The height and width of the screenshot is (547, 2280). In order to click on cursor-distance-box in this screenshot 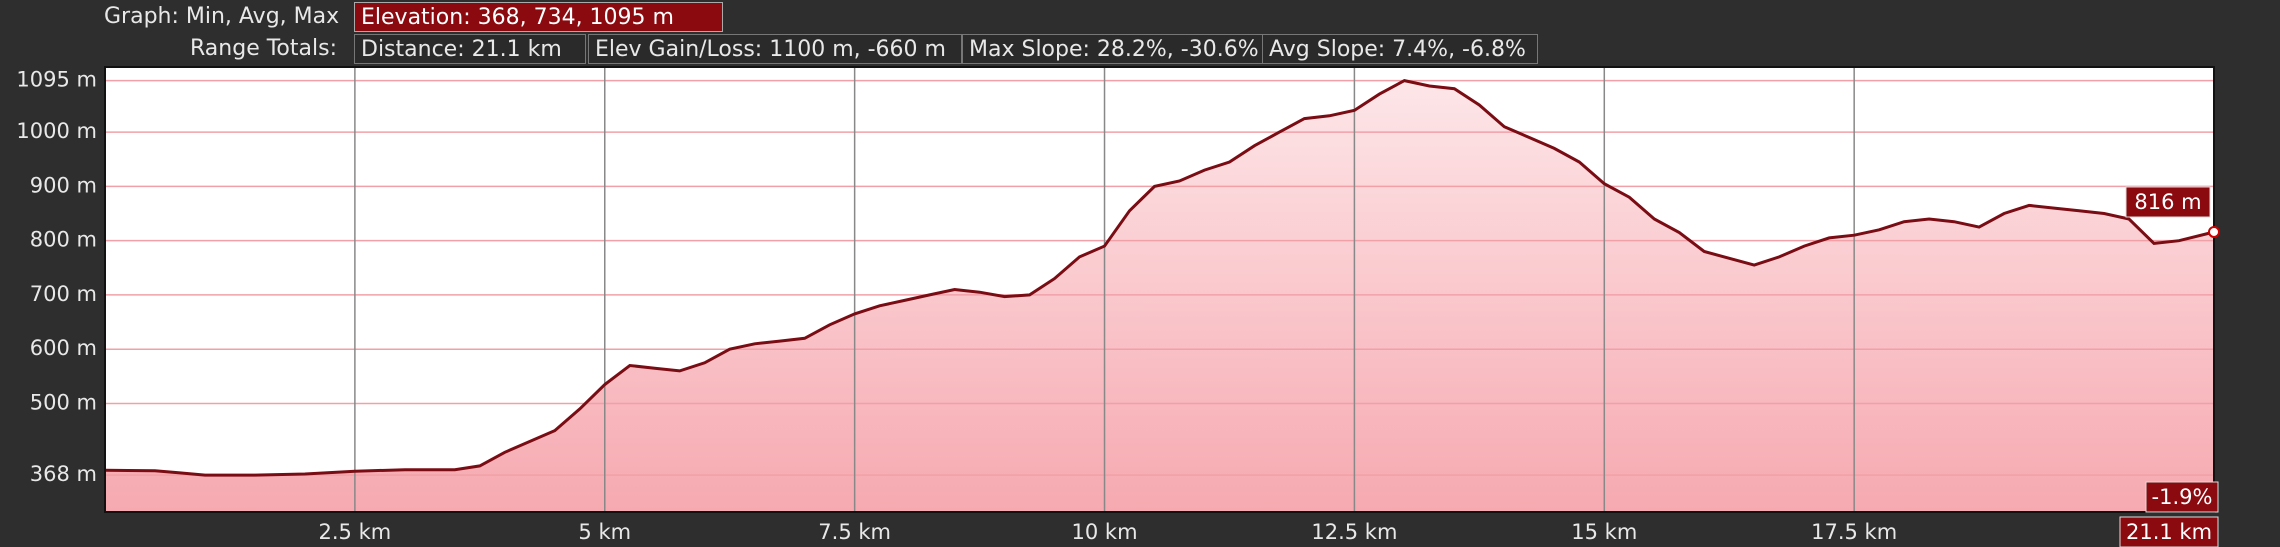, I will do `click(2169, 531)`.